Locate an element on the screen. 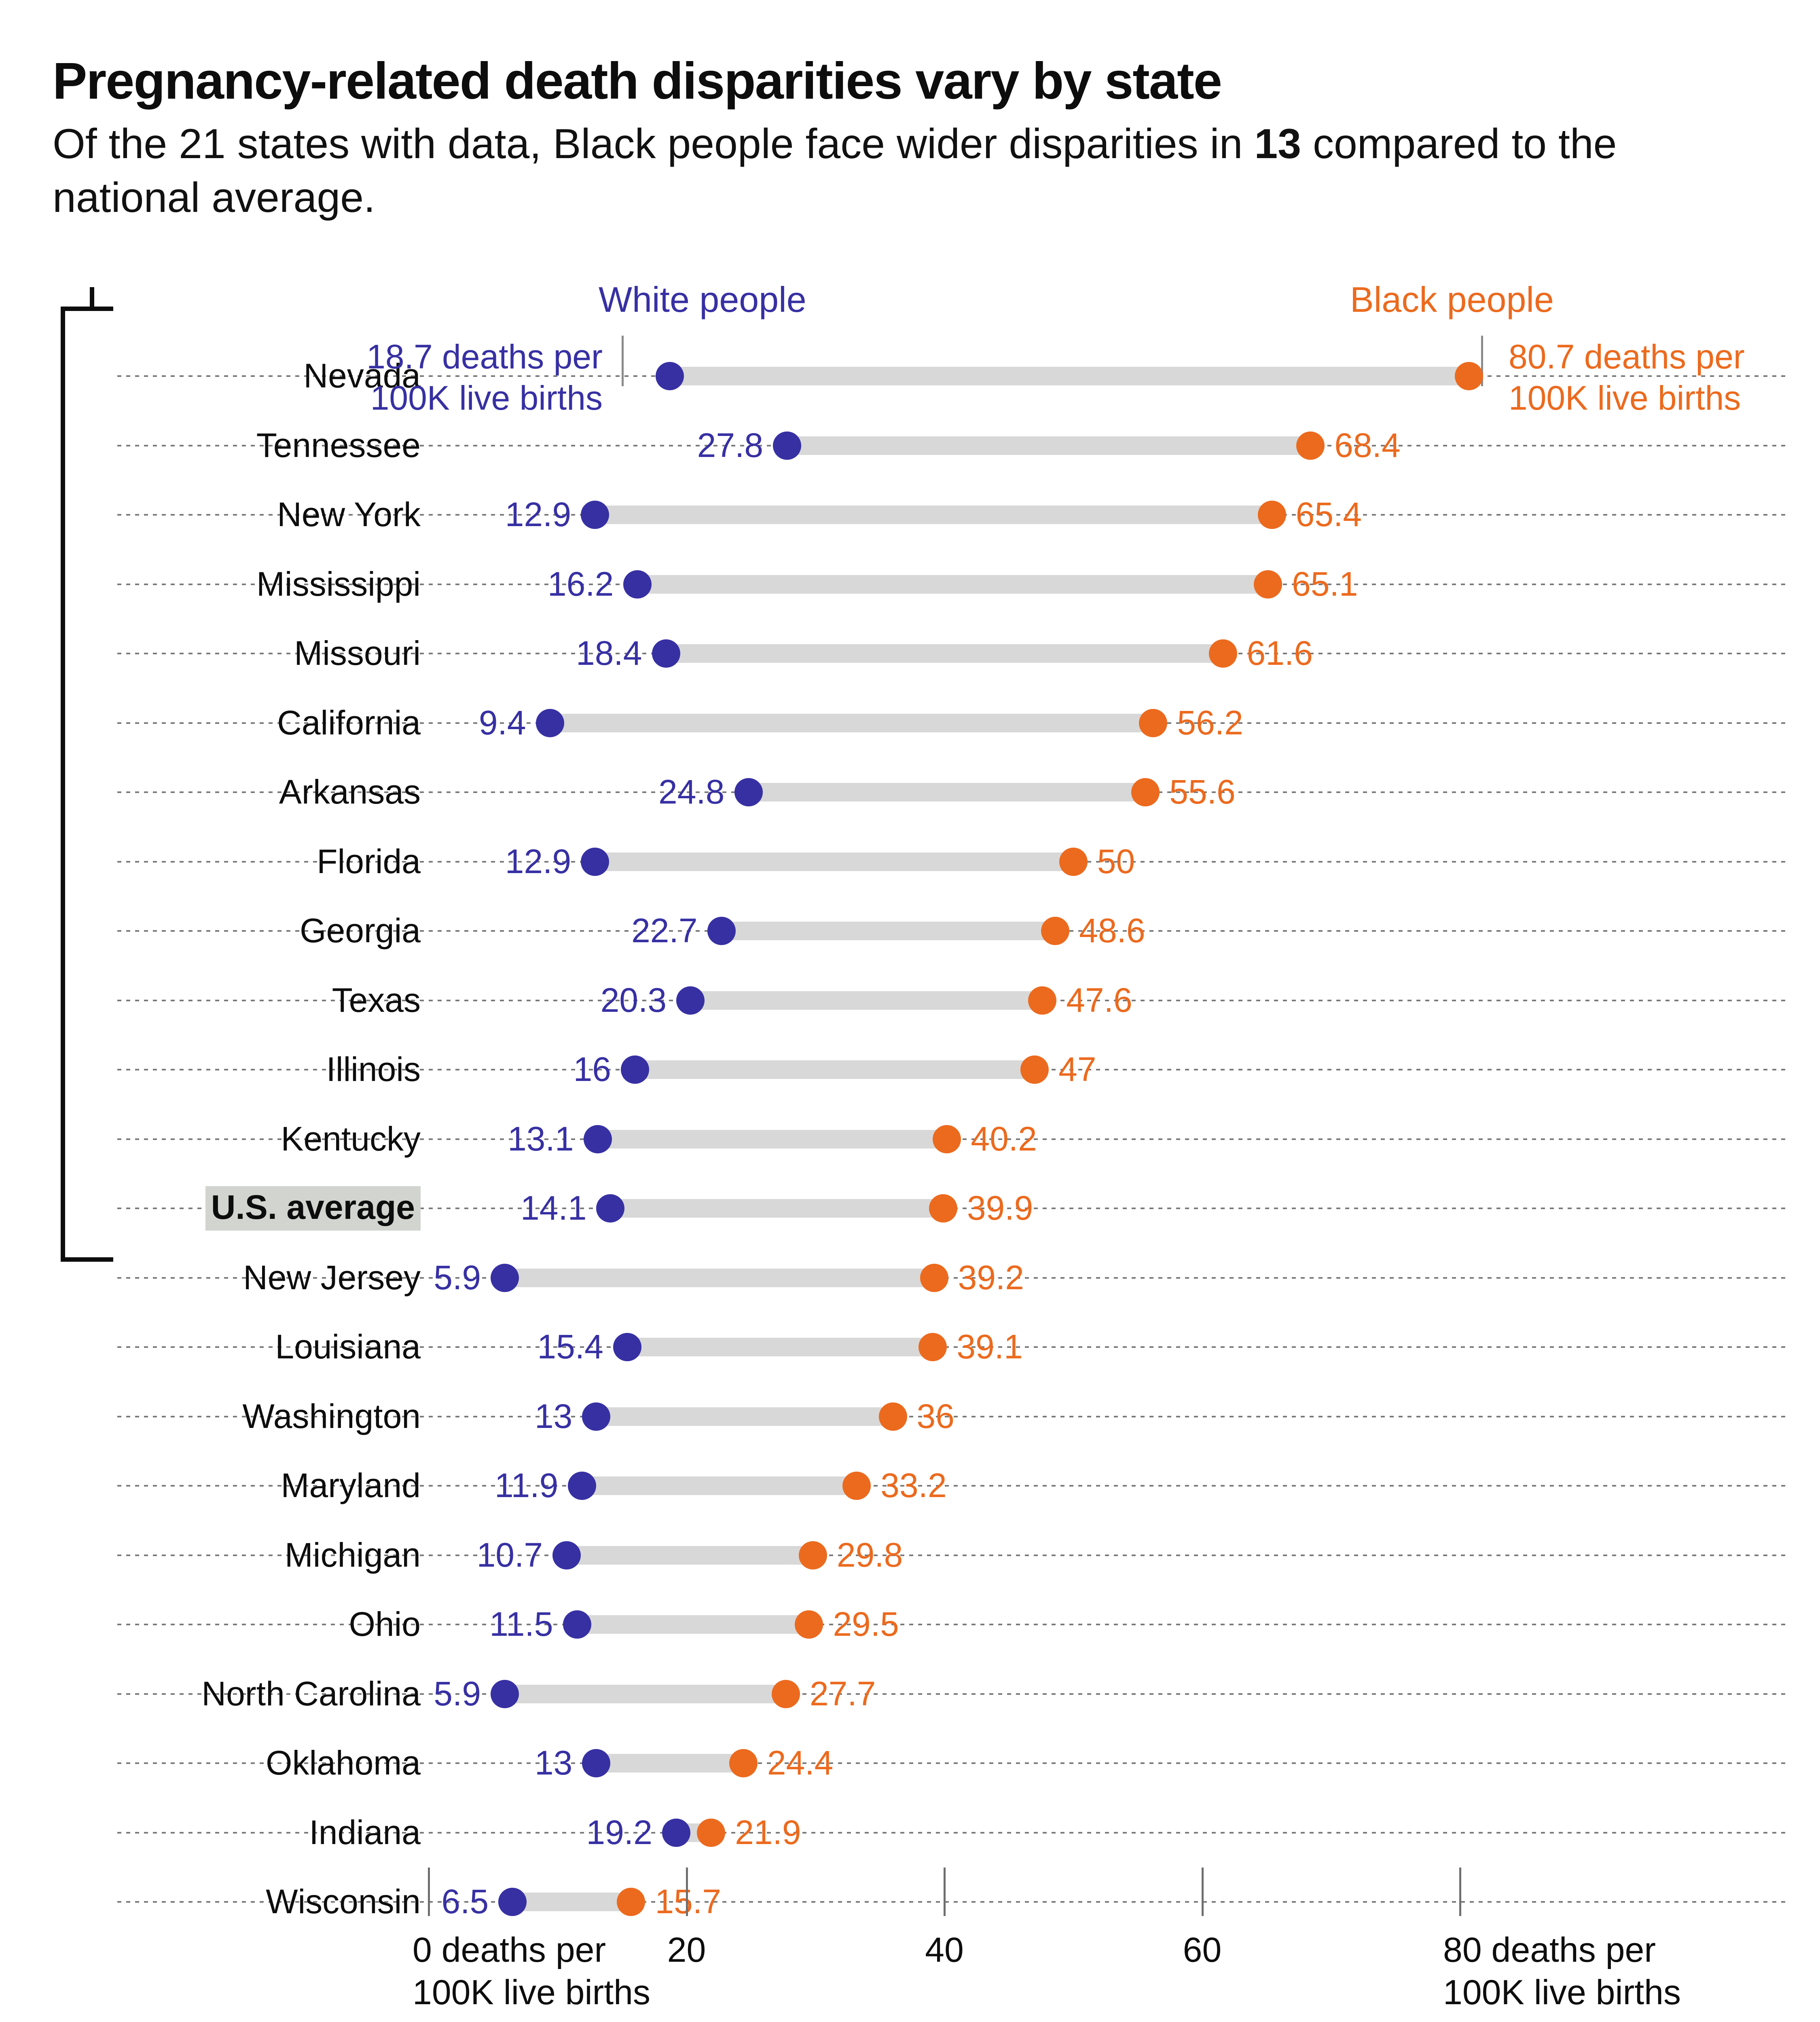 This screenshot has width=1820, height=2022. chart-row: Ohio 11.5 29.5 is located at coordinates (910, 1624).